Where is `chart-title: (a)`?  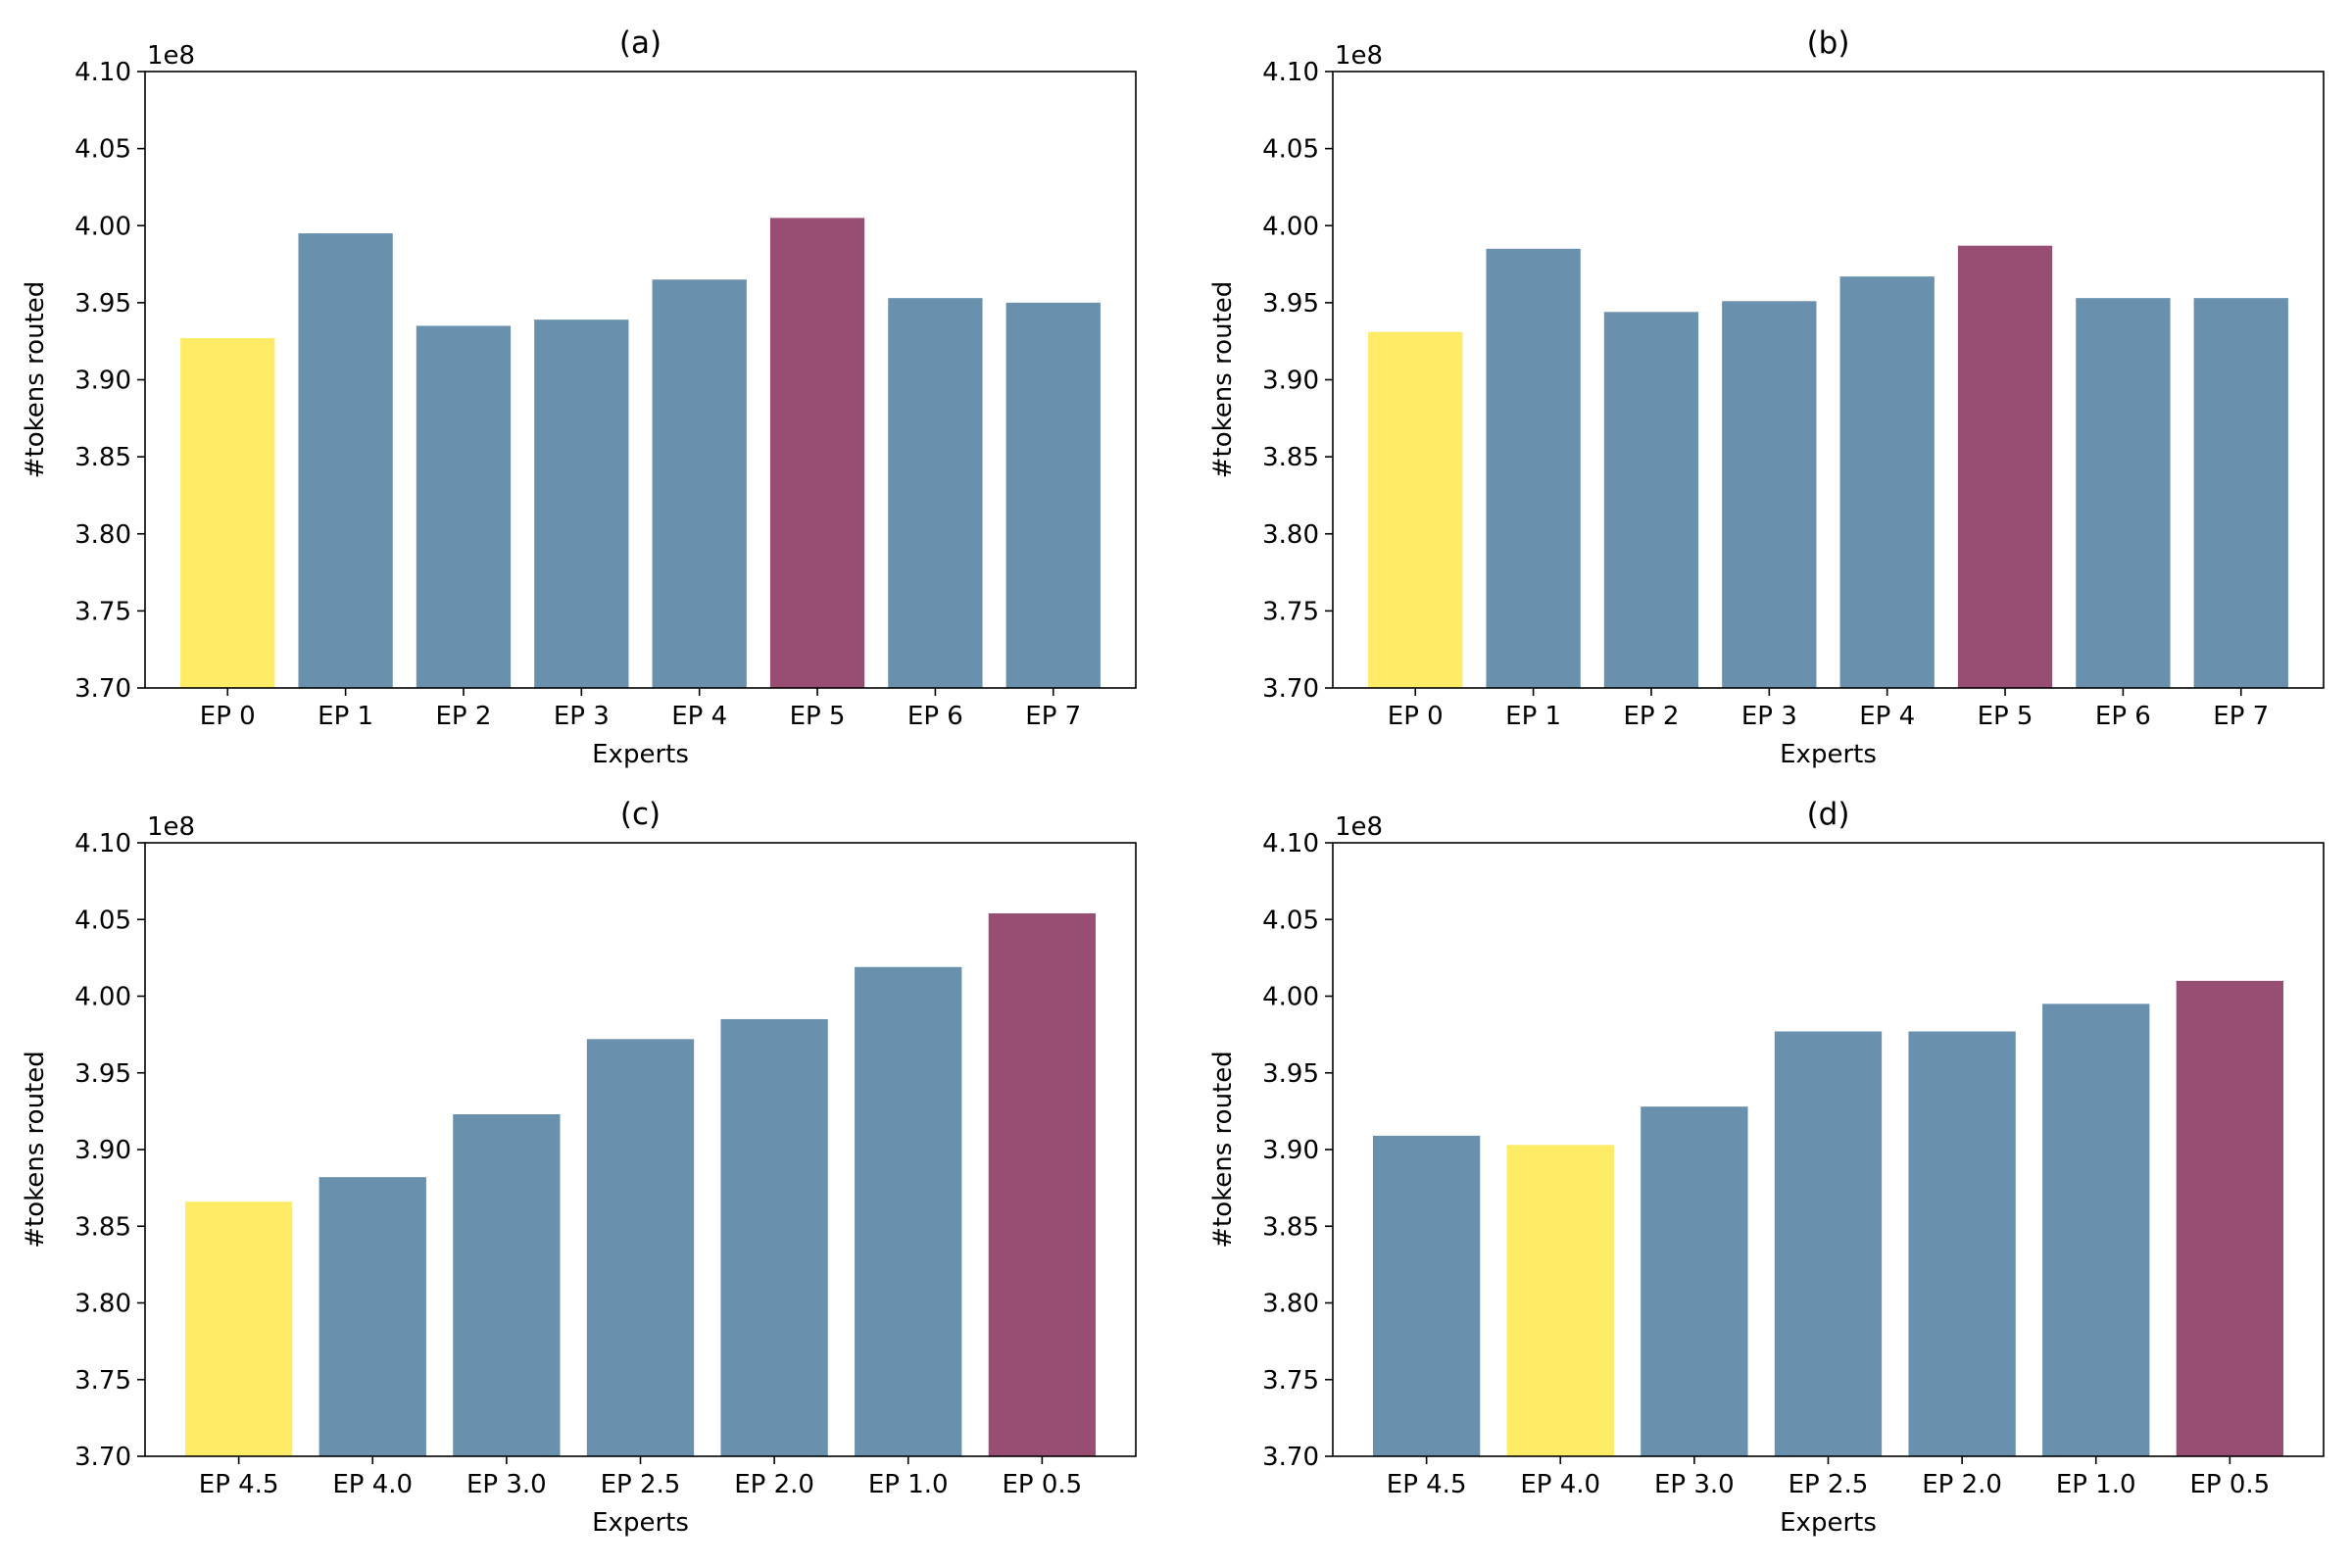 chart-title: (a) is located at coordinates (640, 43).